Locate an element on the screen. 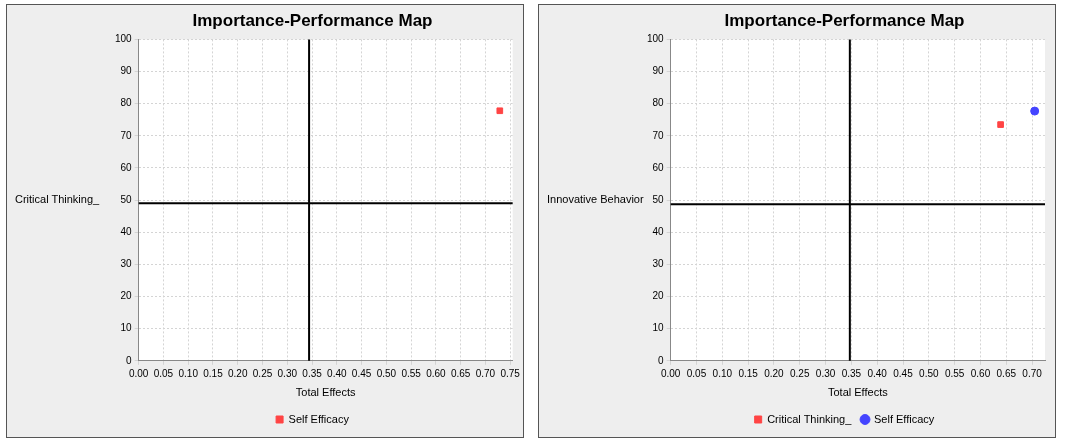 The width and height of the screenshot is (1070, 444). y-axis-title: Critical Thinking_ is located at coordinates (58, 199).